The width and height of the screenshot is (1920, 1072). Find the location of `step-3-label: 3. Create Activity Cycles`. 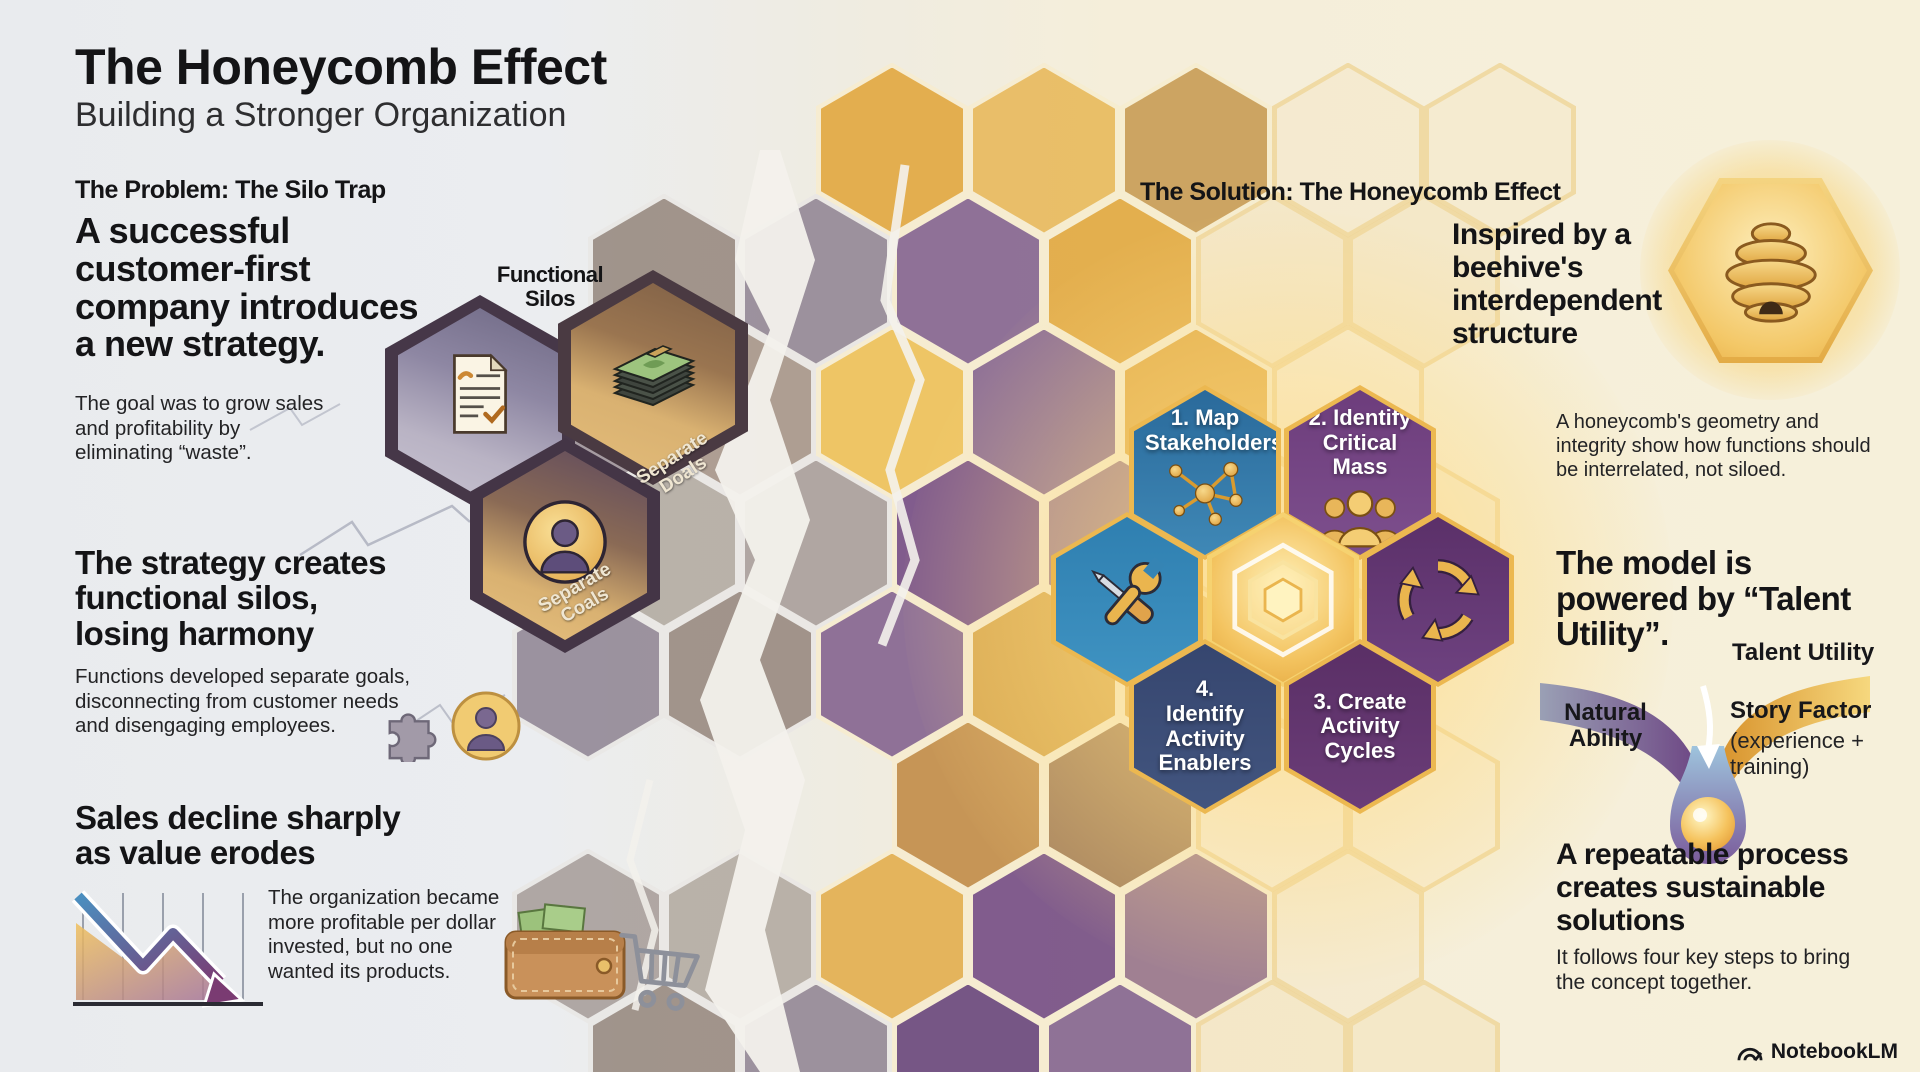

step-3-label: 3. Create Activity Cycles is located at coordinates (1360, 725).